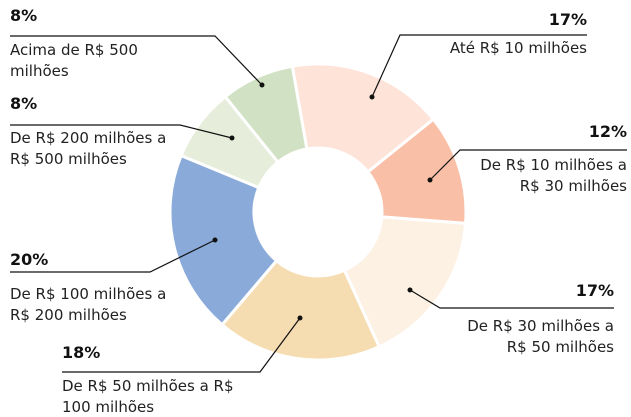  I want to click on category-label: De R$ 10 milhões a R$ 30 milhões, so click(553, 175).